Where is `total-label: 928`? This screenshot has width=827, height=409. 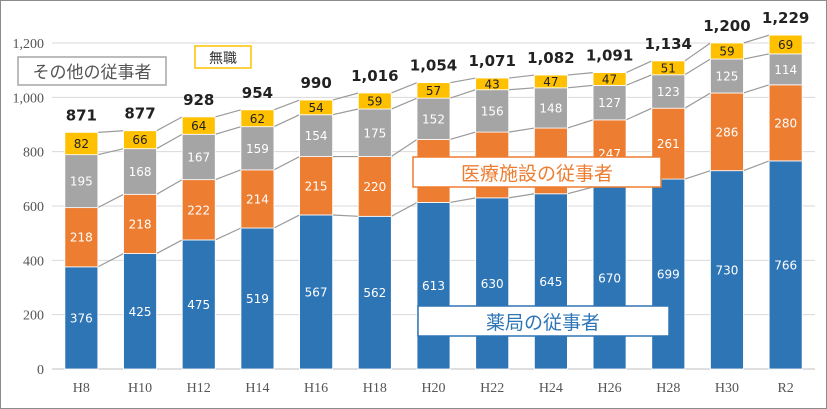
total-label: 928 is located at coordinates (198, 100).